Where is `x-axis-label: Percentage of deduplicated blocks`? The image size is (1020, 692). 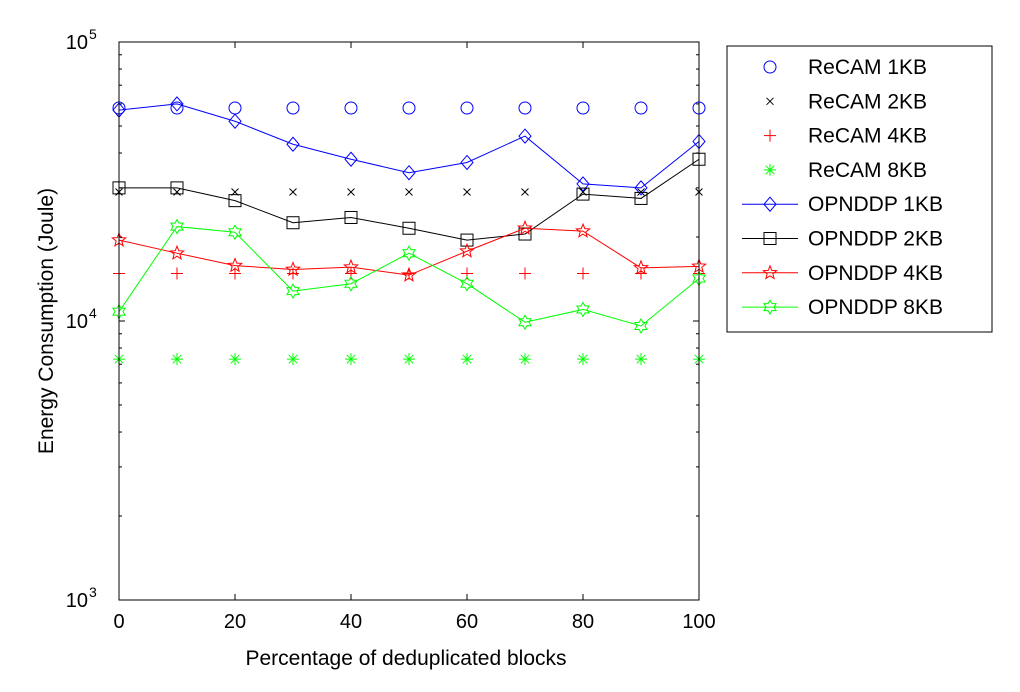 x-axis-label: Percentage of deduplicated blocks is located at coordinates (405, 658).